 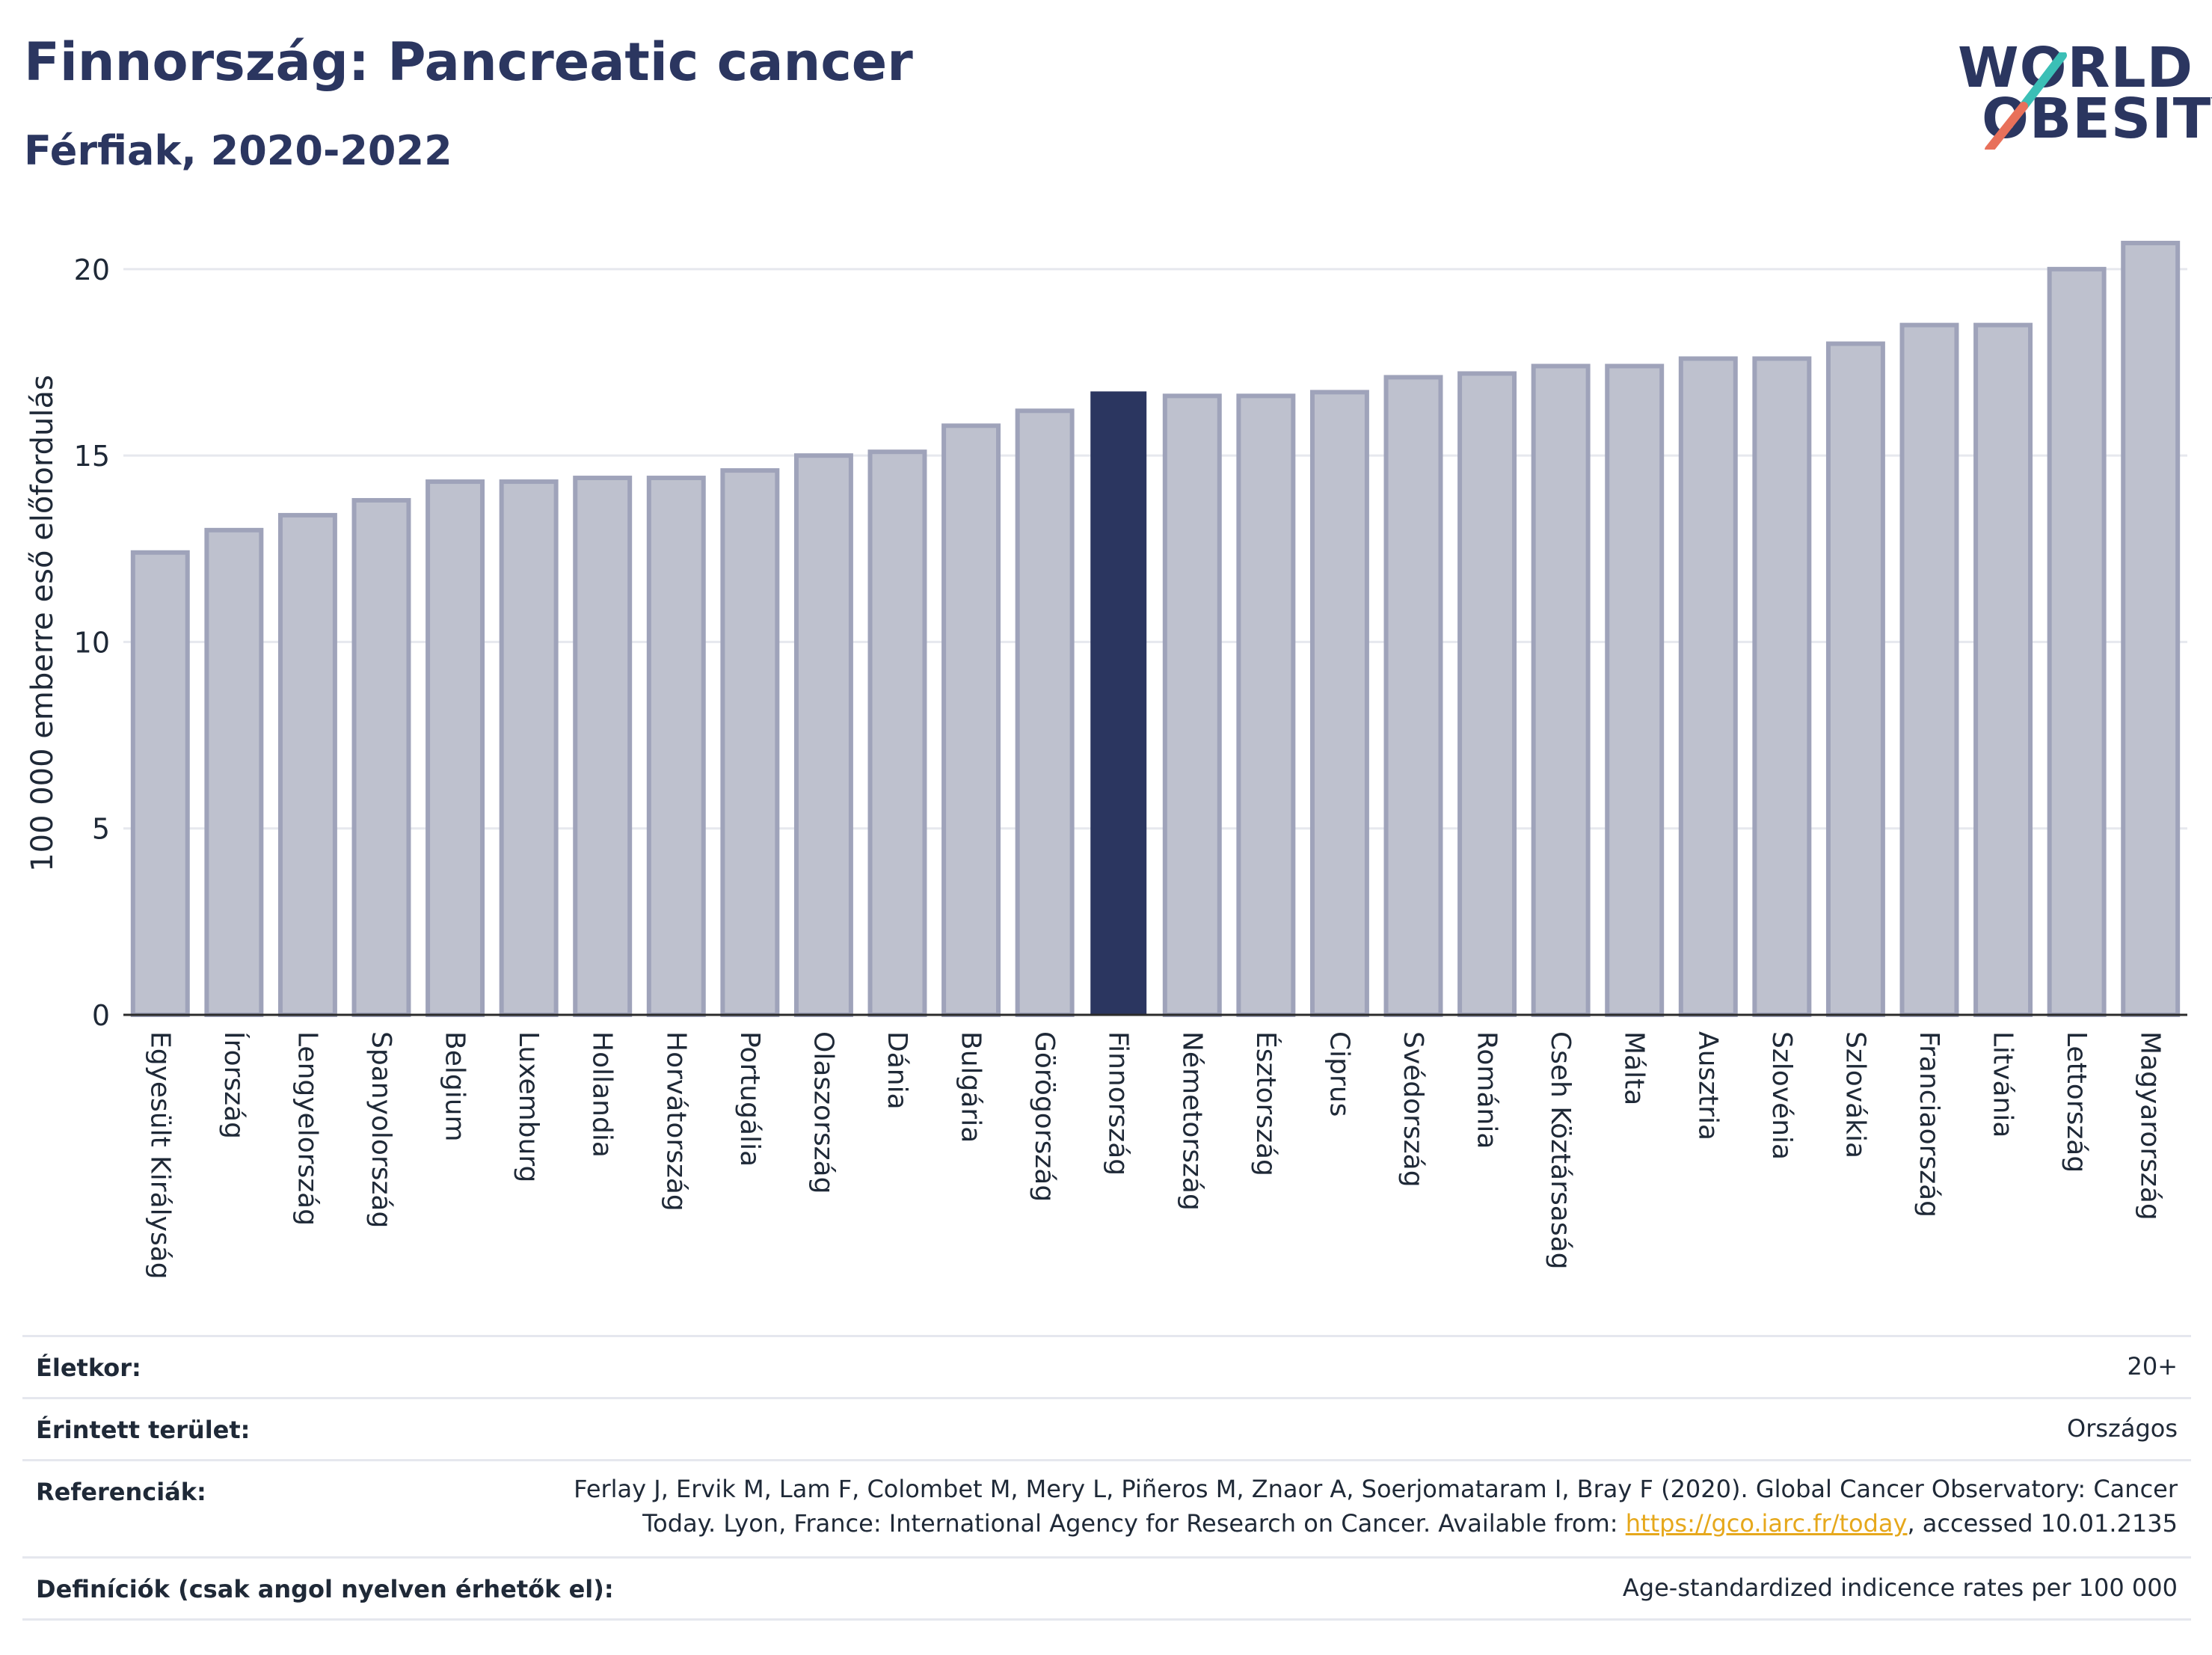 What do you see at coordinates (1929, 1124) in the screenshot?
I see `x-tick-label: Franciaország` at bounding box center [1929, 1124].